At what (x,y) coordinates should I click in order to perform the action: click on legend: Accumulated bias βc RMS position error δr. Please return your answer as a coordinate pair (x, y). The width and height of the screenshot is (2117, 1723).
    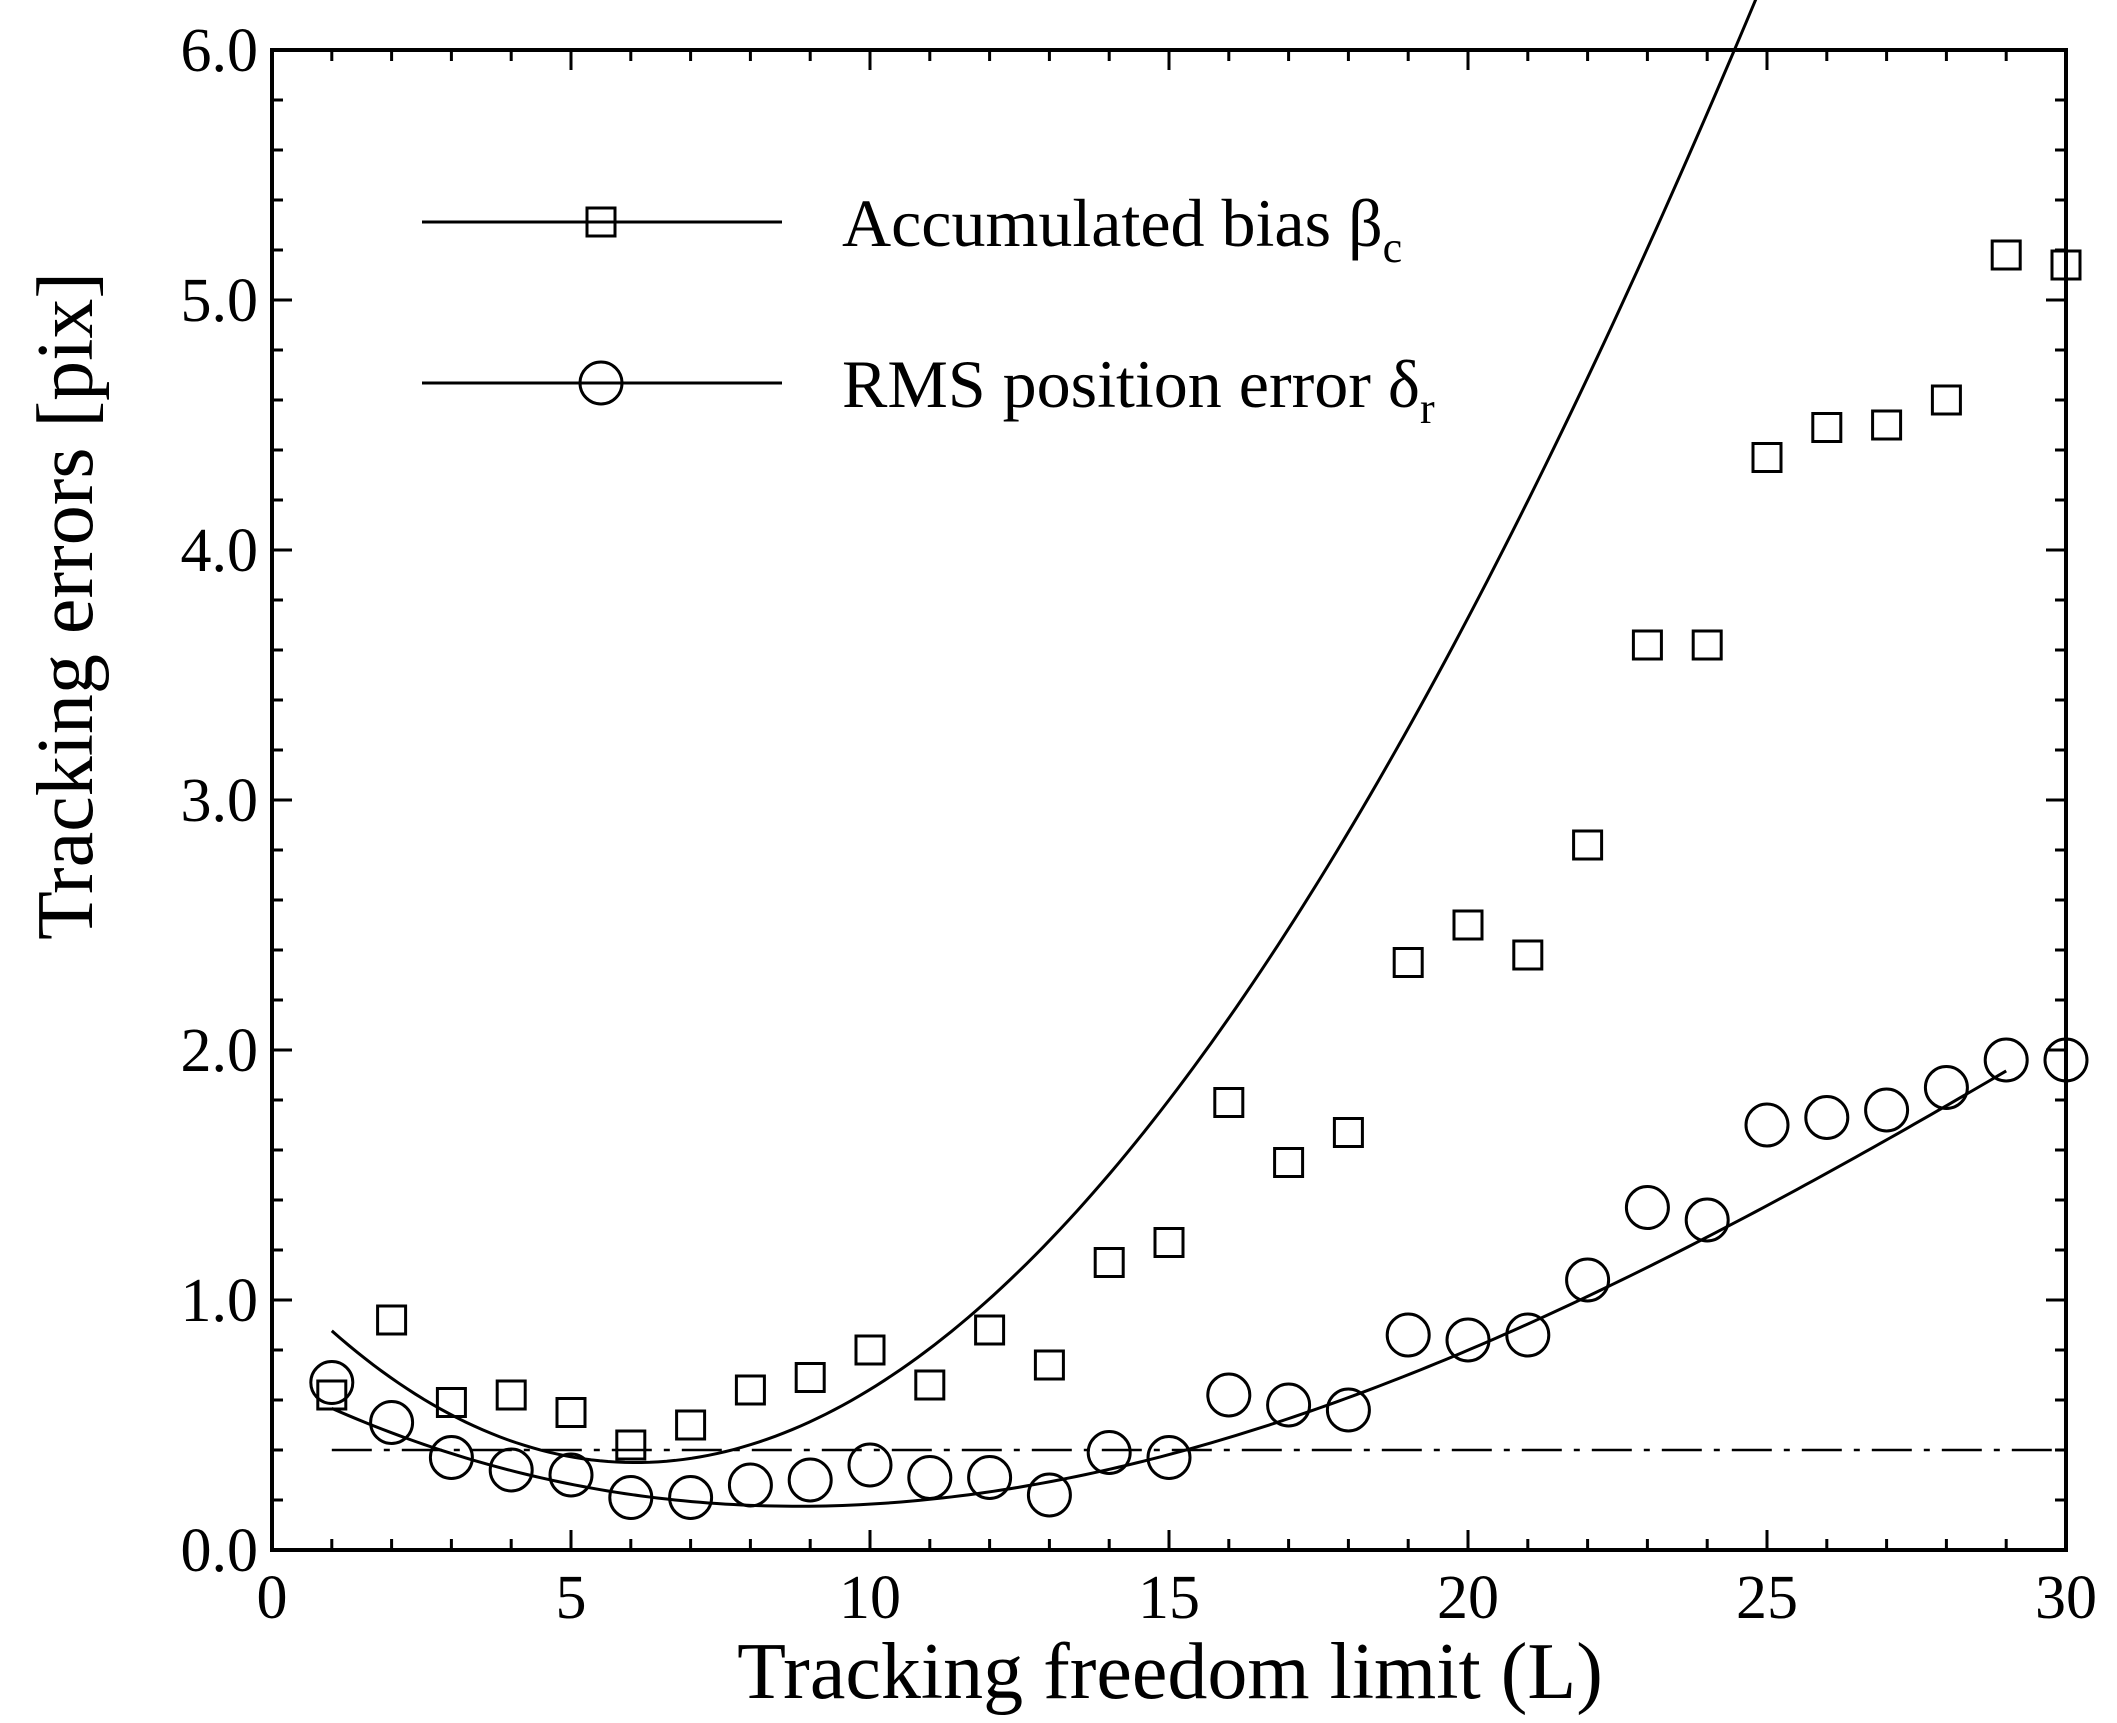
    Looking at the image, I should click on (928, 309).